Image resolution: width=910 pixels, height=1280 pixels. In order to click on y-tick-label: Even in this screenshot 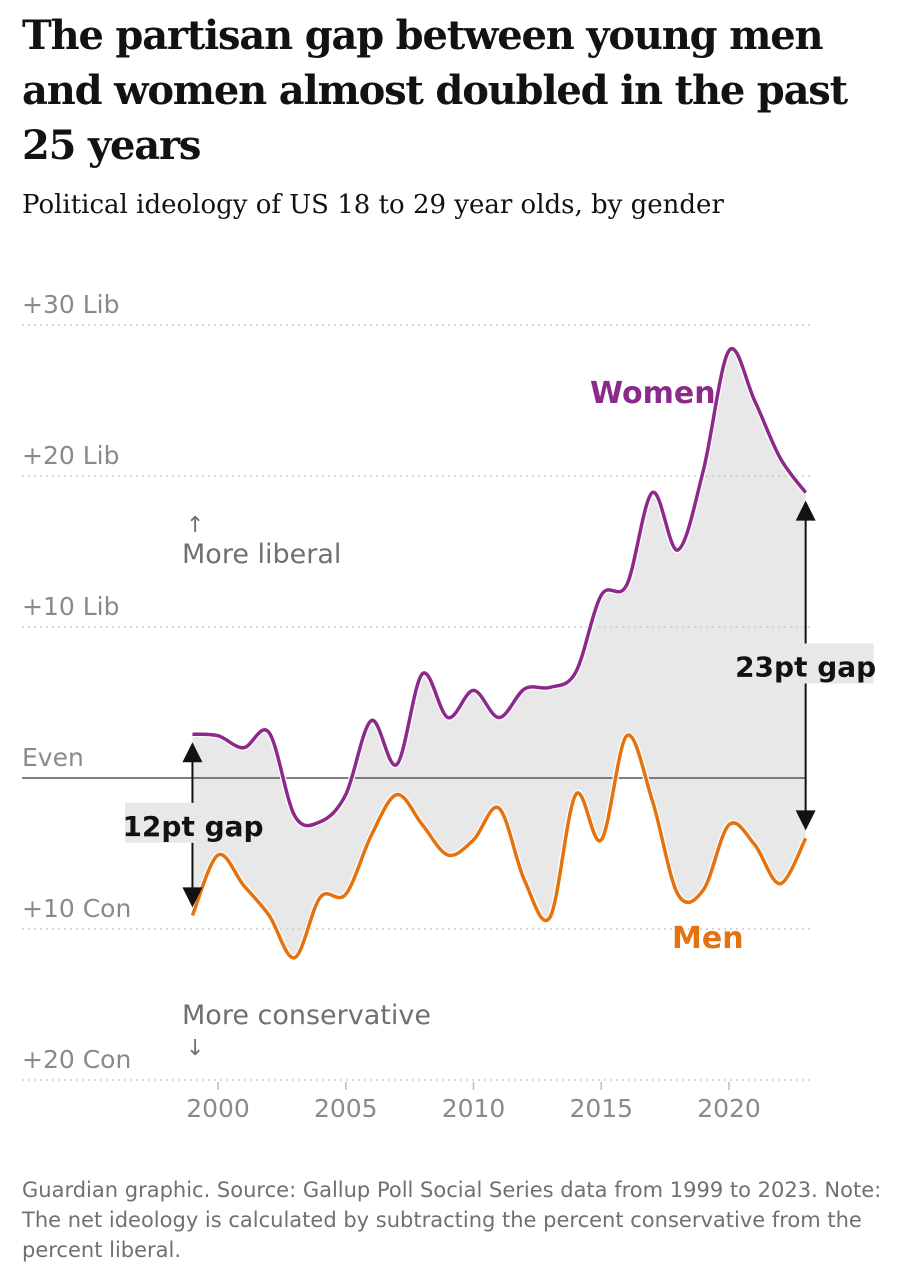, I will do `click(53, 757)`.